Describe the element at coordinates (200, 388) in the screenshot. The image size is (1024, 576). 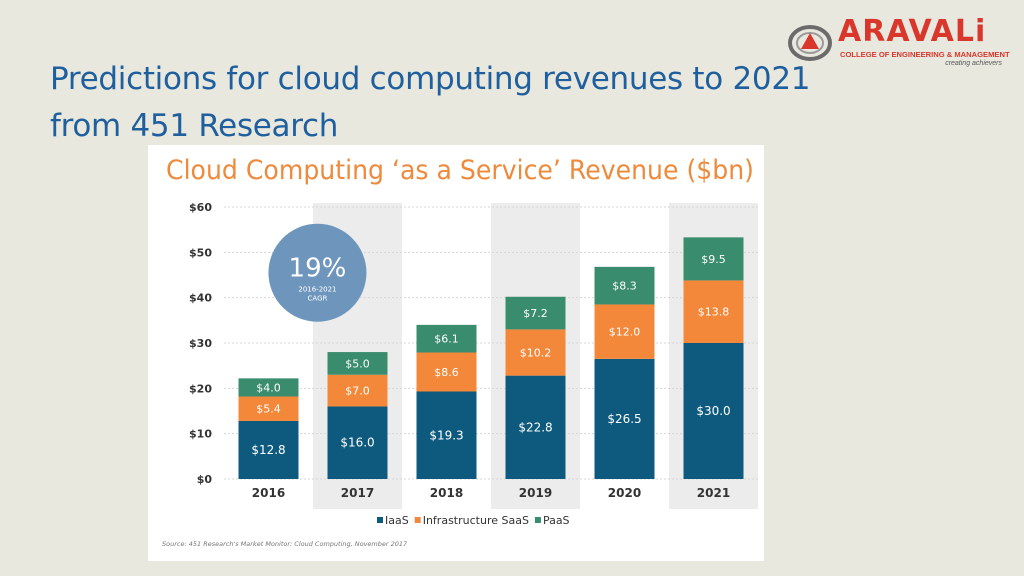
I see `y-tick-label: $20` at that location.